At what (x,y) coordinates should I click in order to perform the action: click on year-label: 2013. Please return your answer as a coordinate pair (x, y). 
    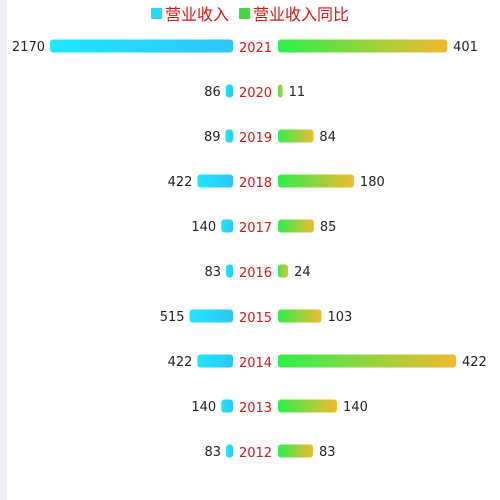
    Looking at the image, I should click on (255, 408).